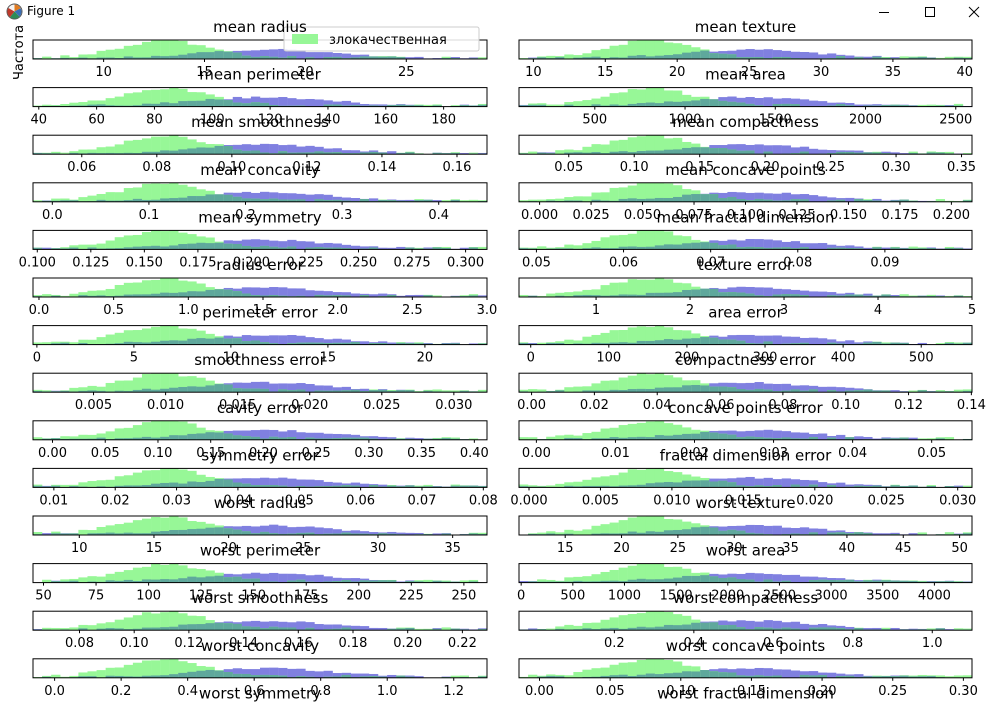 The width and height of the screenshot is (991, 706). I want to click on x-tick-label: 0.8, so click(852, 643).